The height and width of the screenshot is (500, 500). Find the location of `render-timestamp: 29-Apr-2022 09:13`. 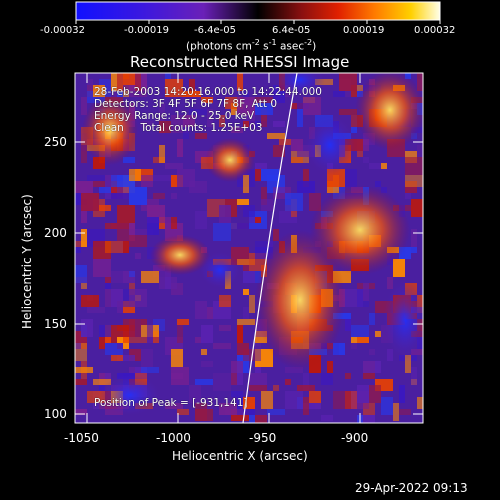

render-timestamp: 29-Apr-2022 09:13 is located at coordinates (411, 488).